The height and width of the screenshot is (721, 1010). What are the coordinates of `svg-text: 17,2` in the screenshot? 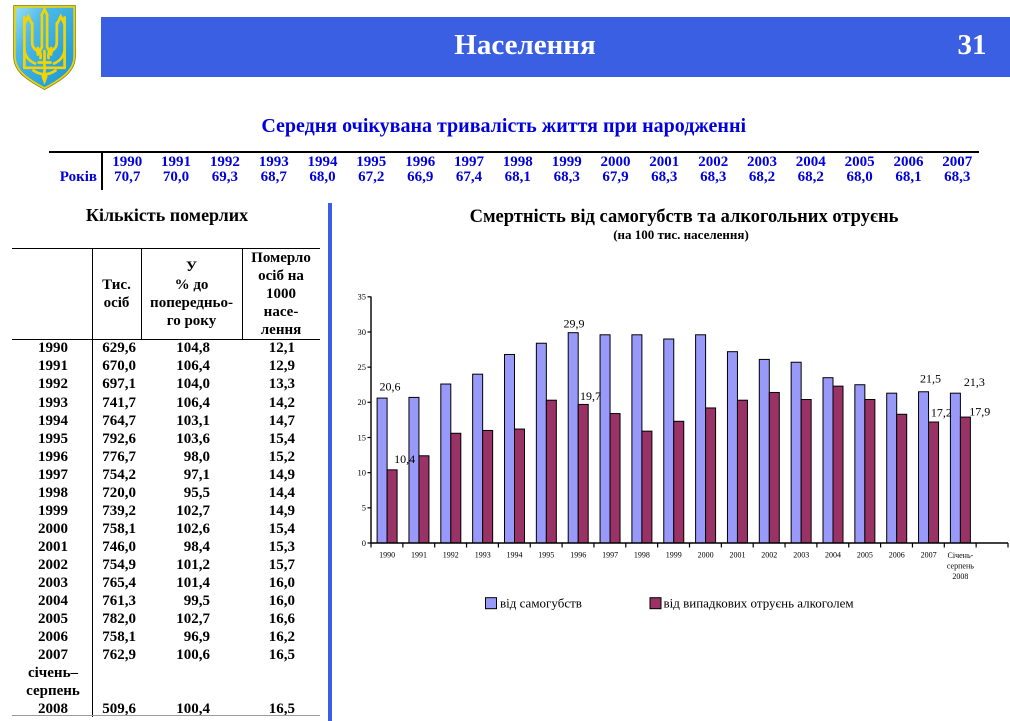 It's located at (941, 413).